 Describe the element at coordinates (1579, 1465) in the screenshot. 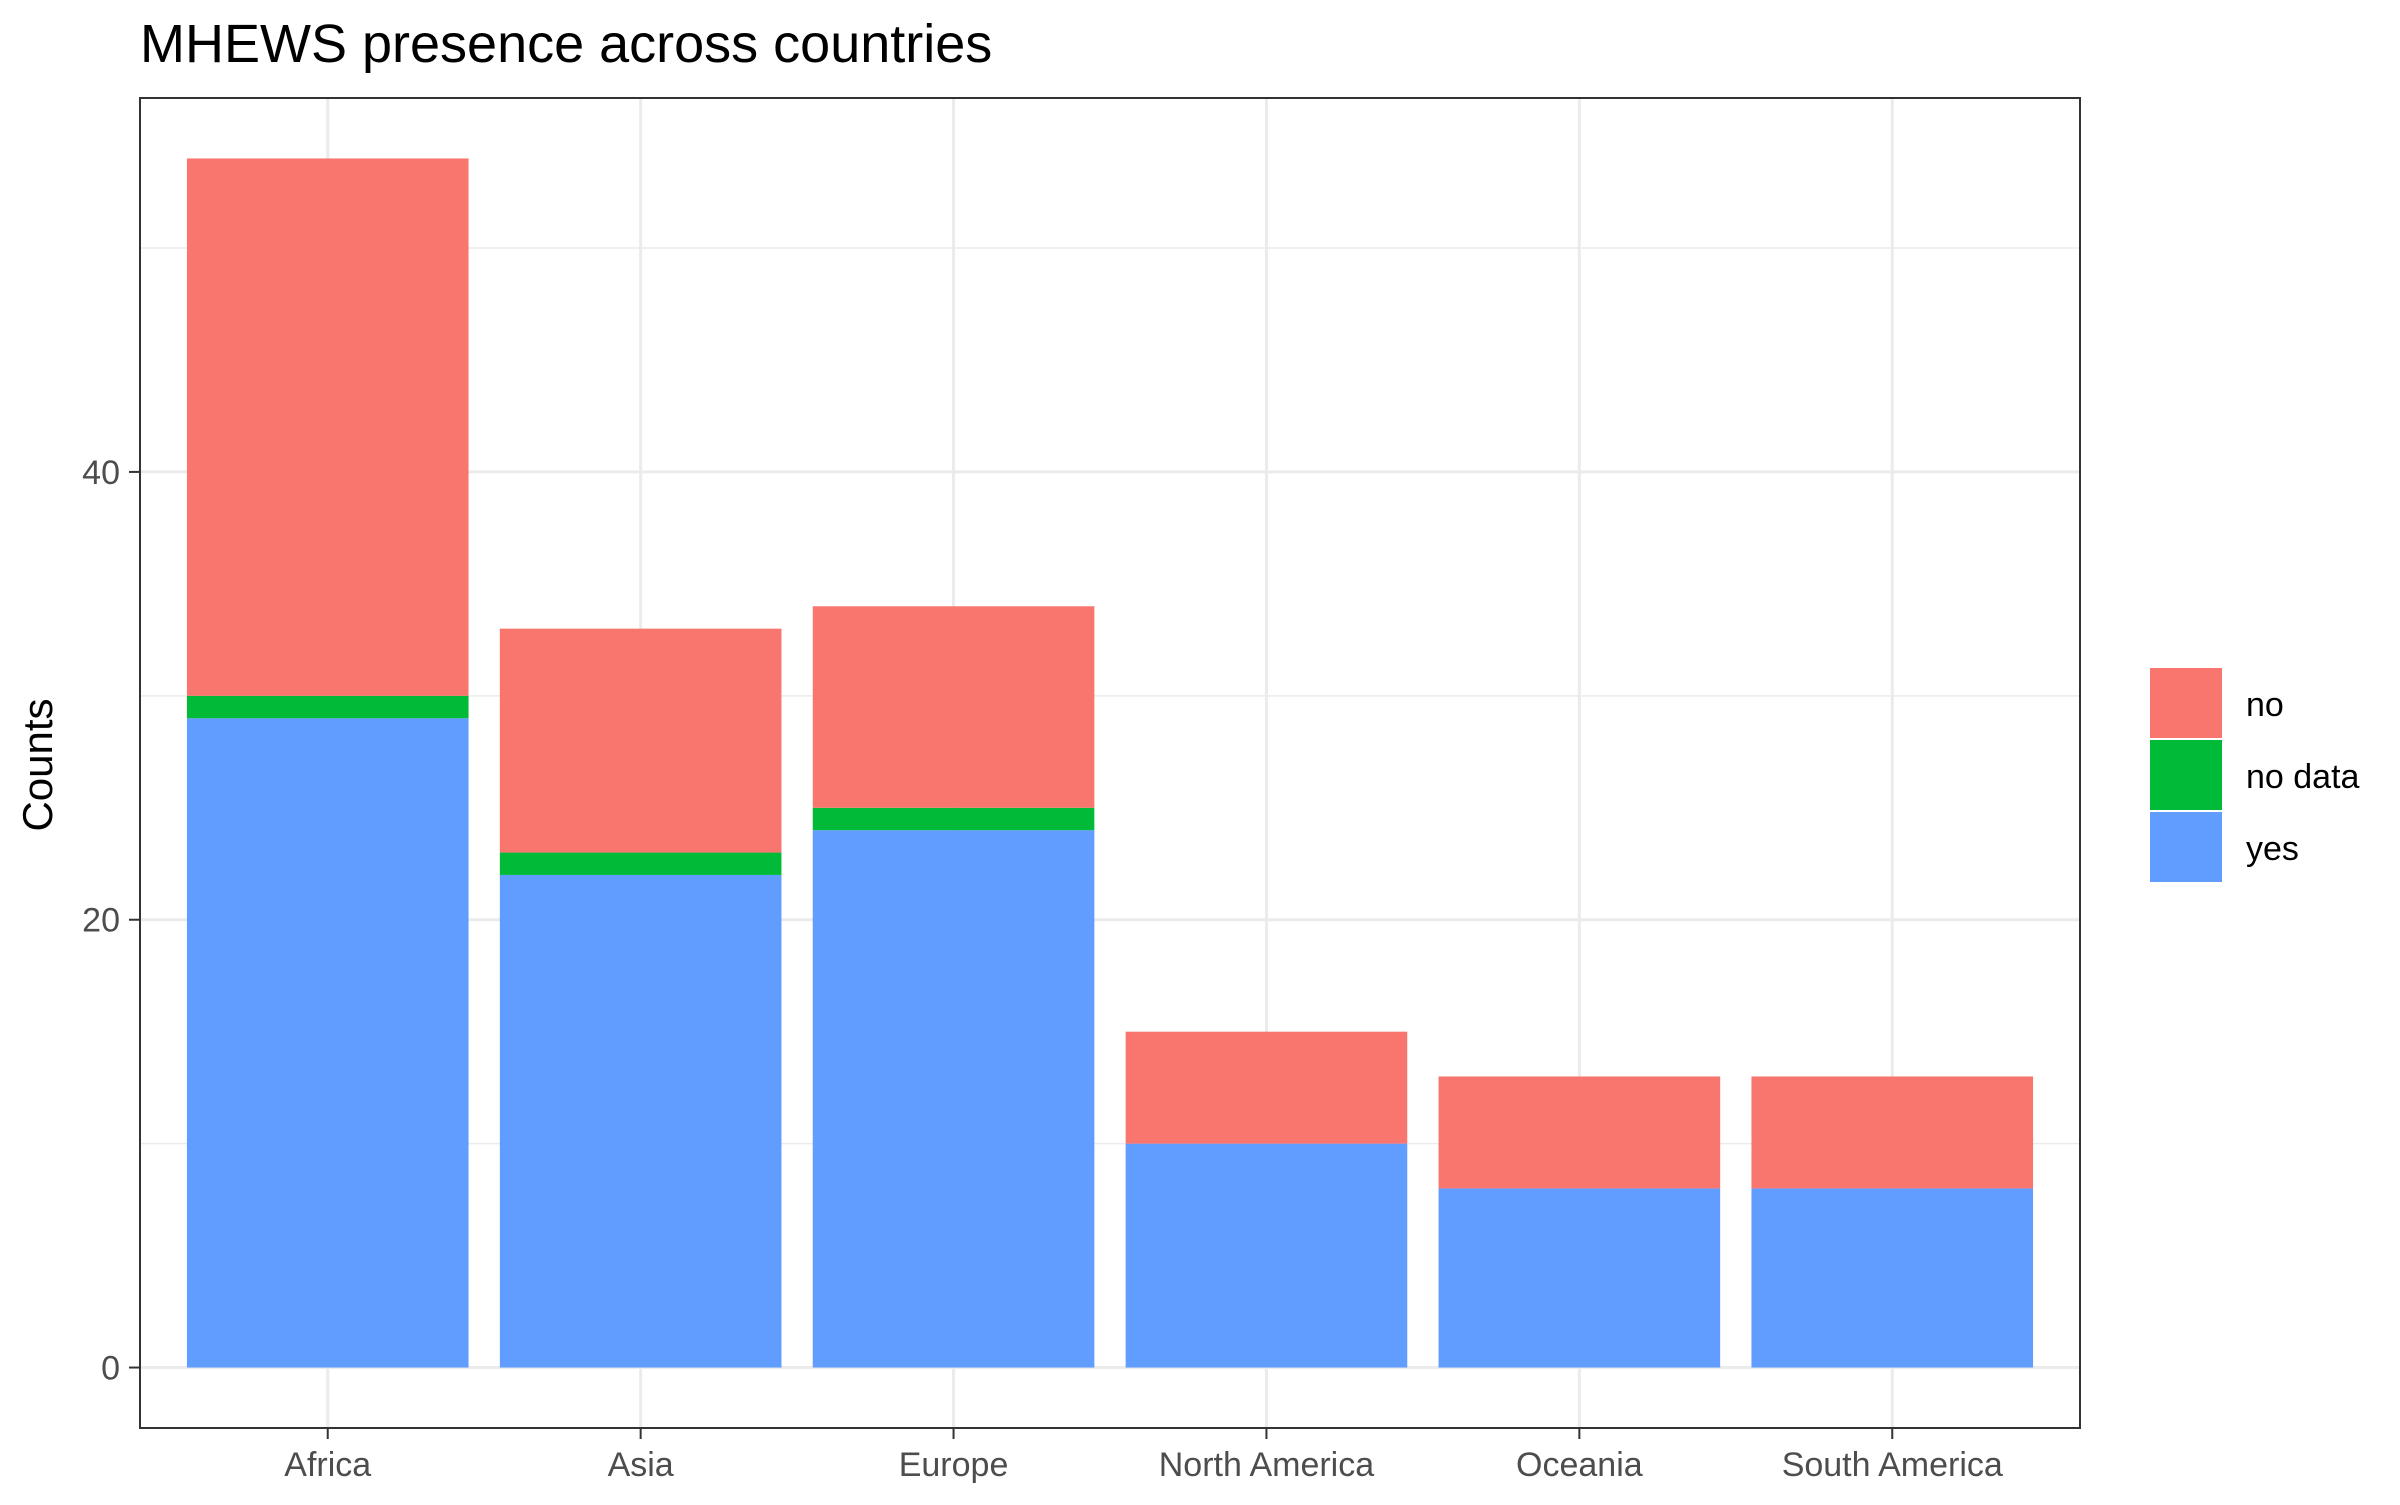

I see `x-tick-label: Oceania` at that location.